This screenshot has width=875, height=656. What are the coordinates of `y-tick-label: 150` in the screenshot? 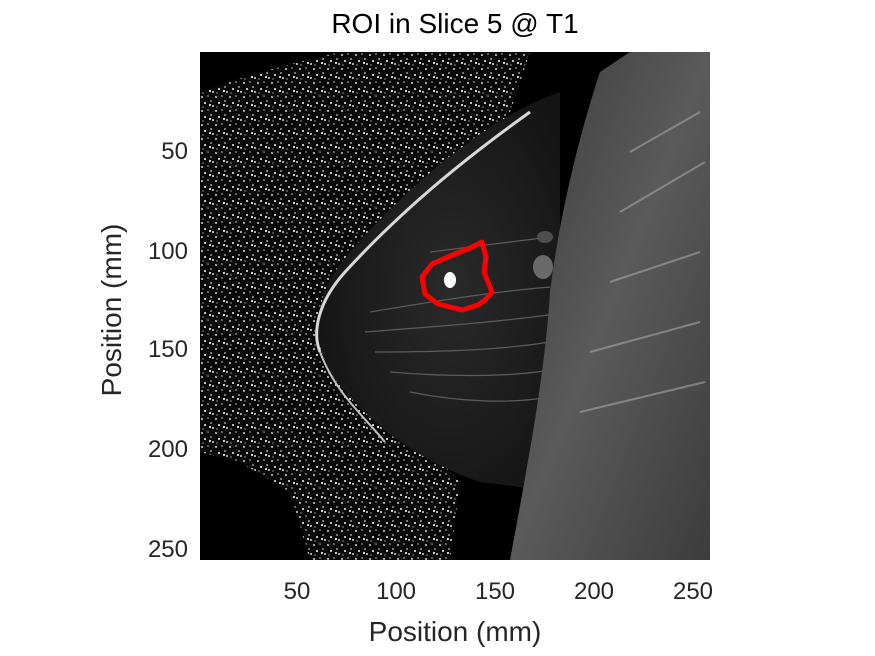 It's located at (167, 349).